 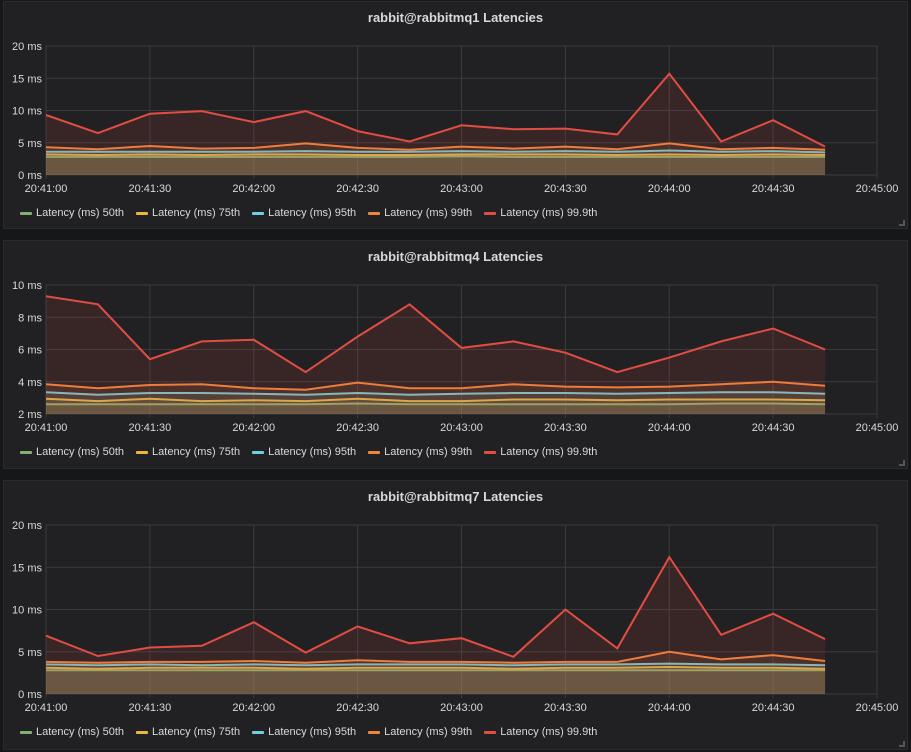 I want to click on series-area-99.9th, so click(x=436, y=355).